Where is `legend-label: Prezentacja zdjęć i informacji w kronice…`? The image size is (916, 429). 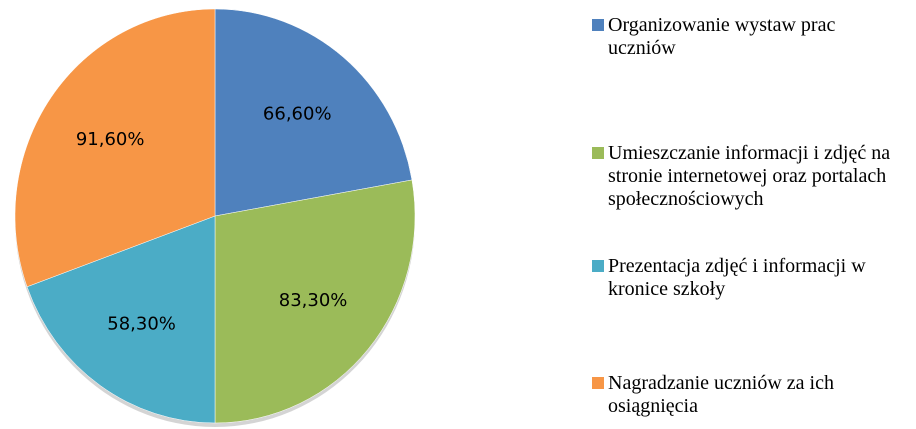
legend-label: Prezentacja zdjęć i informacji w kronice… is located at coordinates (737, 277).